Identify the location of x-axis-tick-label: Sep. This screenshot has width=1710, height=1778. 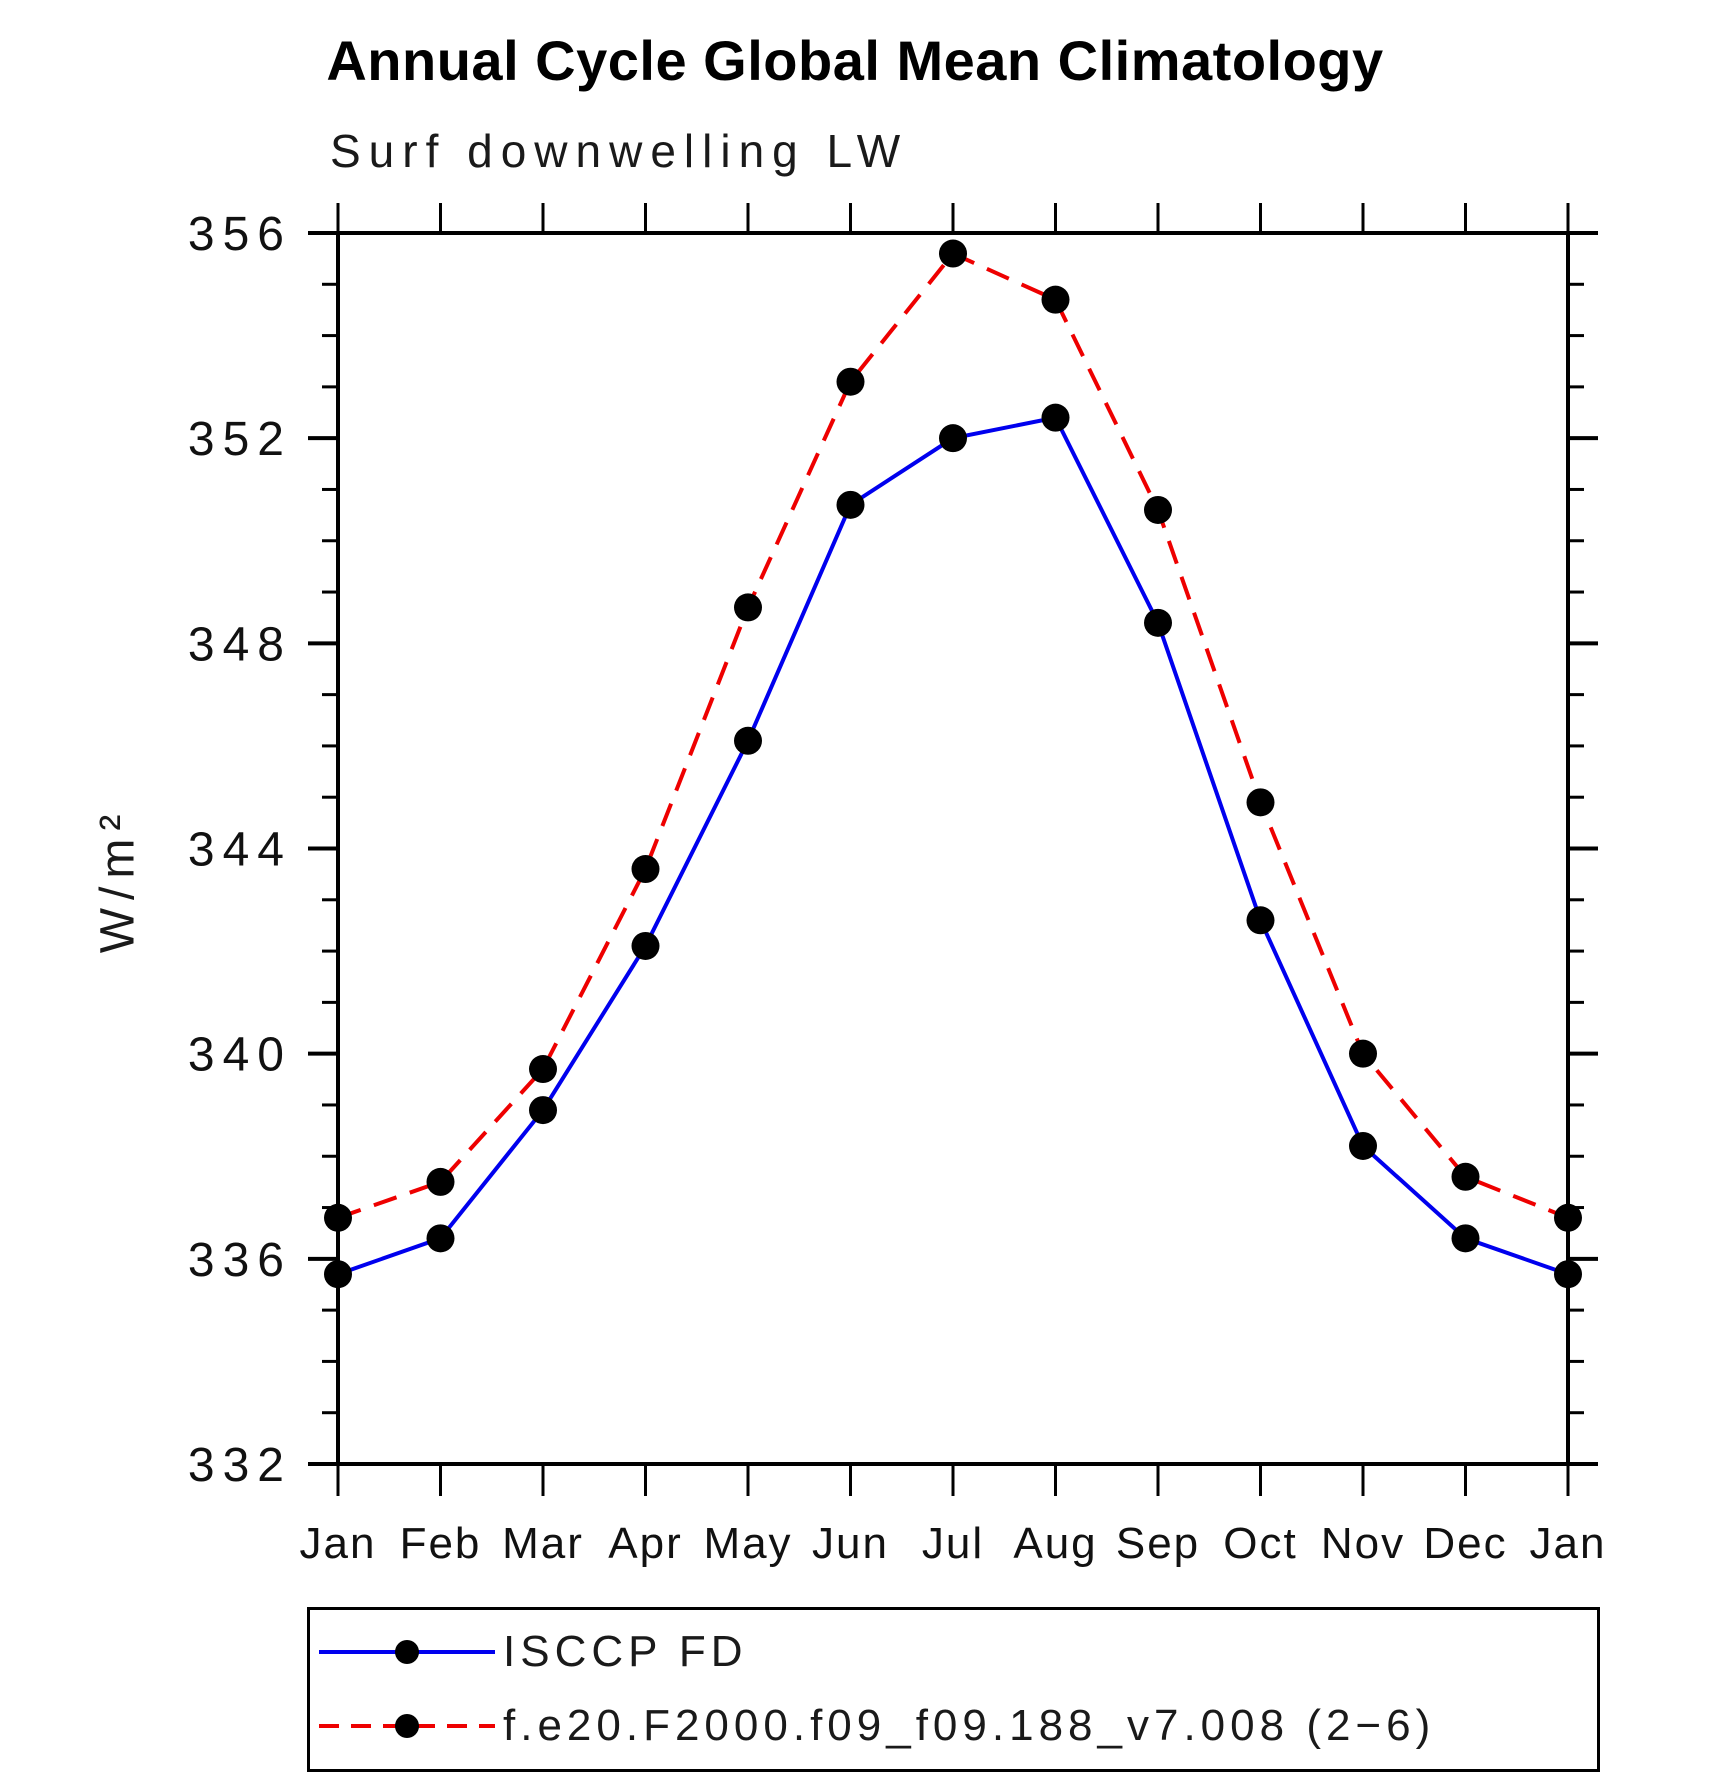
(1158, 1543).